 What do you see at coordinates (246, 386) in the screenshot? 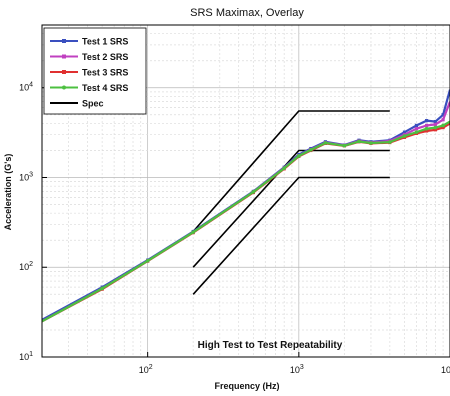
I see `x-axis-label: Frequency (Hz)` at bounding box center [246, 386].